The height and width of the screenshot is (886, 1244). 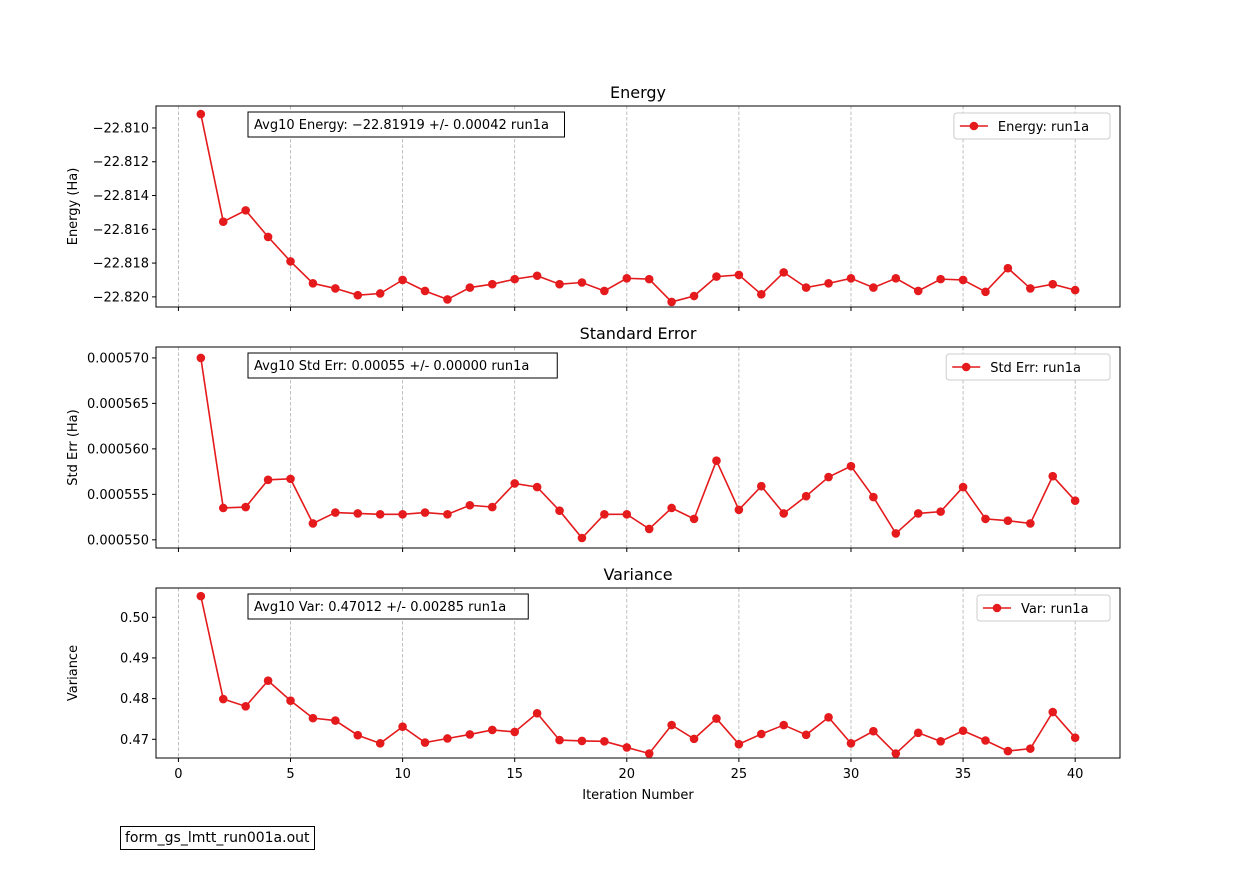 I want to click on legend-box, so click(x=1028, y=367).